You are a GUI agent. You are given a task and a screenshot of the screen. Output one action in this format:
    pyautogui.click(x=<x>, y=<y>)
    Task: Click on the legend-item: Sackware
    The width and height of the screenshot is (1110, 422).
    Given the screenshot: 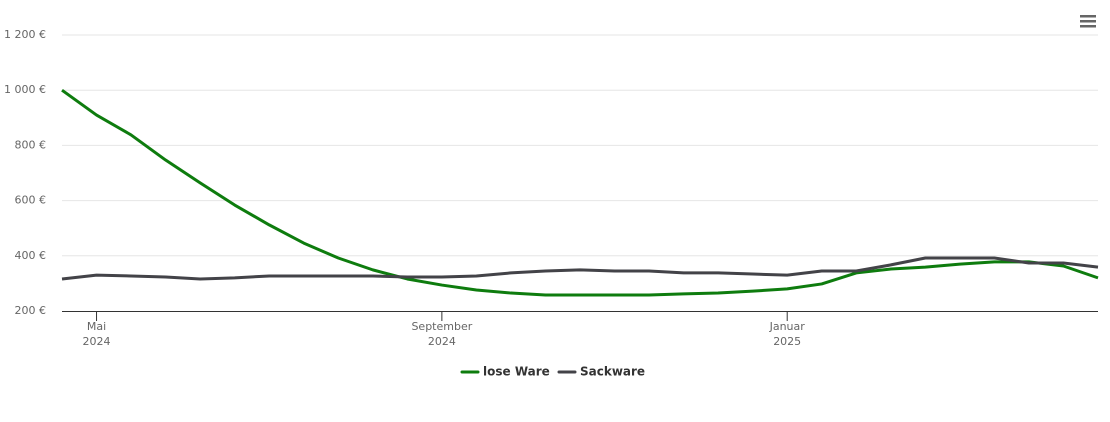 What is the action you would take?
    pyautogui.click(x=601, y=372)
    